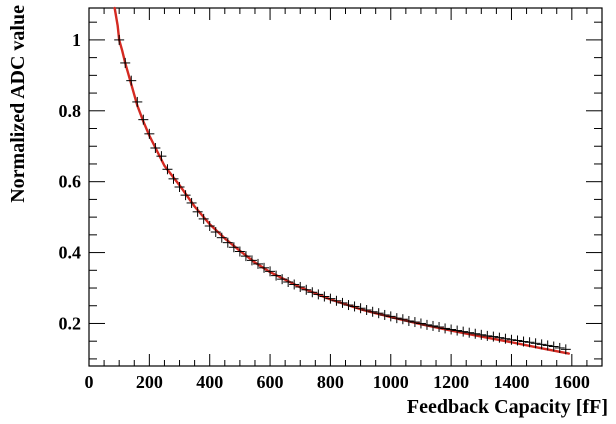 The width and height of the screenshot is (616, 424). What do you see at coordinates (70, 323) in the screenshot?
I see `y-tick-label: 0.2` at bounding box center [70, 323].